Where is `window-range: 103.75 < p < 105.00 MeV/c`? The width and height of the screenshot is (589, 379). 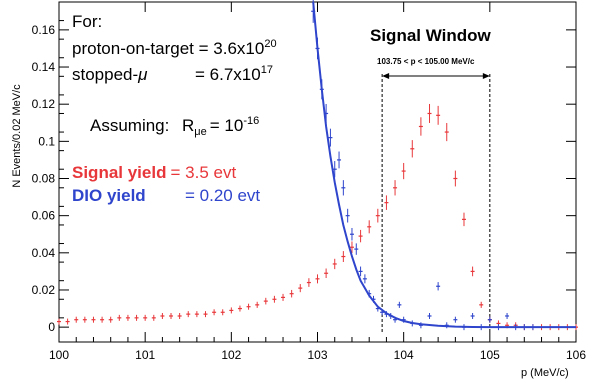
window-range: 103.75 < p < 105.00 MeV/c is located at coordinates (426, 61).